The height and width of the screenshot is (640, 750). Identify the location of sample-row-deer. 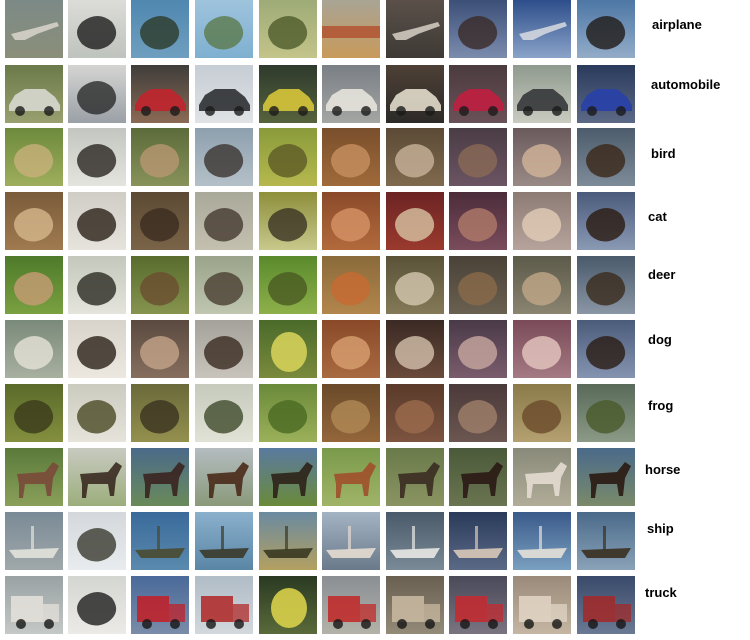
(375, 285).